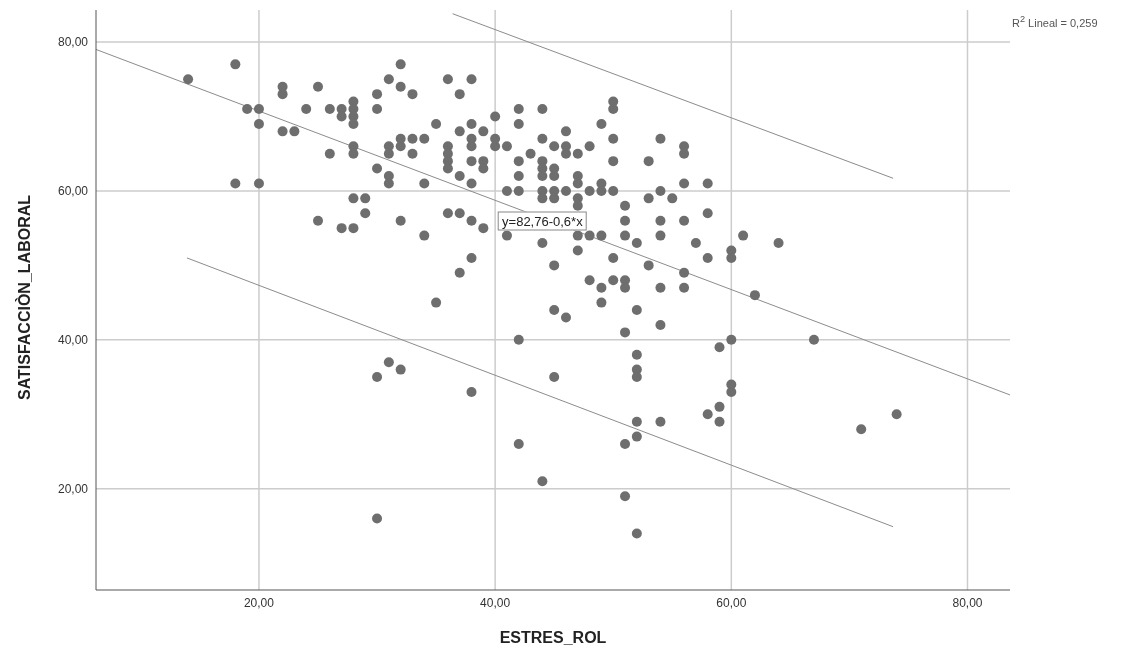  What do you see at coordinates (73, 191) in the screenshot?
I see `y-tick-label: 60,00` at bounding box center [73, 191].